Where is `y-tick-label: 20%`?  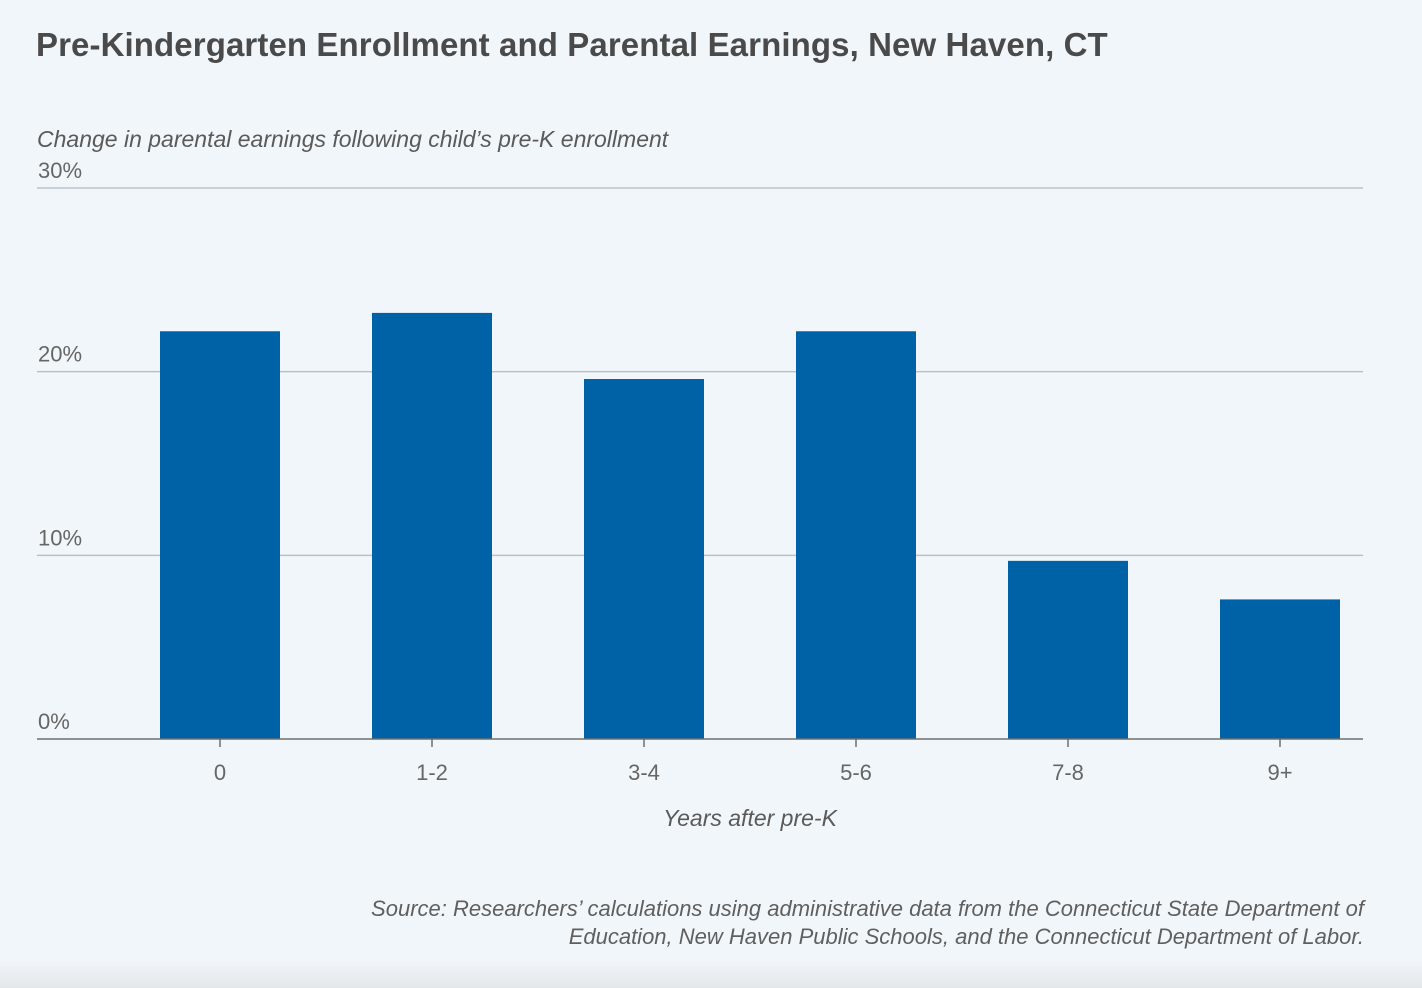
y-tick-label: 20% is located at coordinates (60, 354).